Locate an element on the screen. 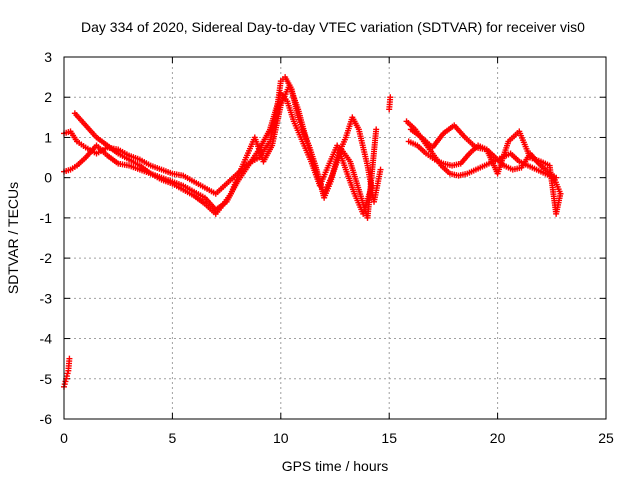  series-track-c is located at coordinates (225, 151).